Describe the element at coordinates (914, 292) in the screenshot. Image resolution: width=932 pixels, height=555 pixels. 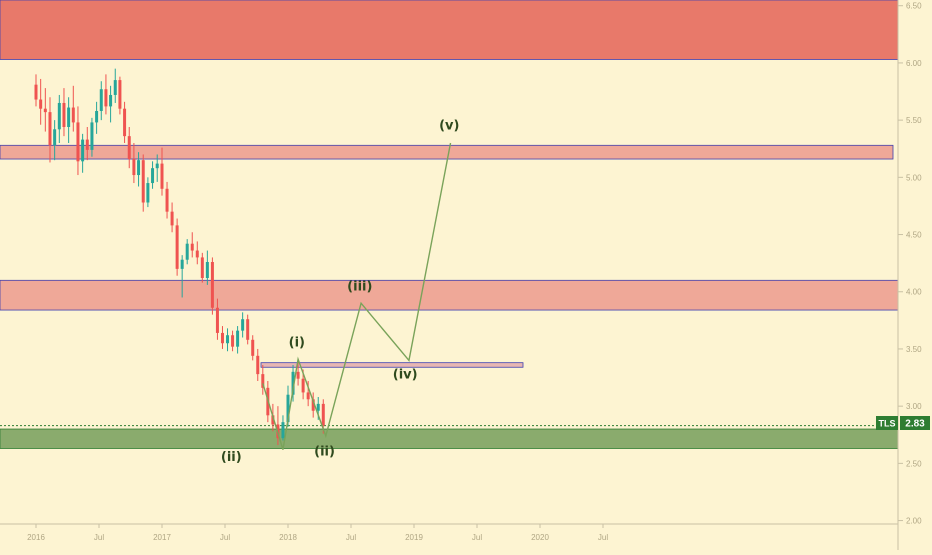
I see `price-tick-label: 4.00` at that location.